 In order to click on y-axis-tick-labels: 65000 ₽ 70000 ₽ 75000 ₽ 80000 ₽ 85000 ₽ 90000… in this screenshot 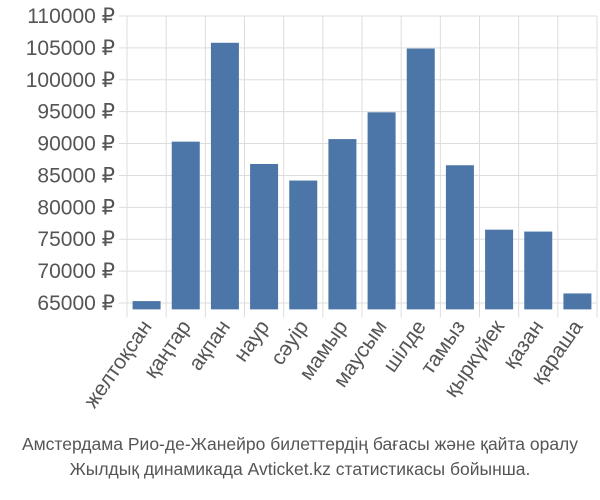, I will do `click(70, 160)`.